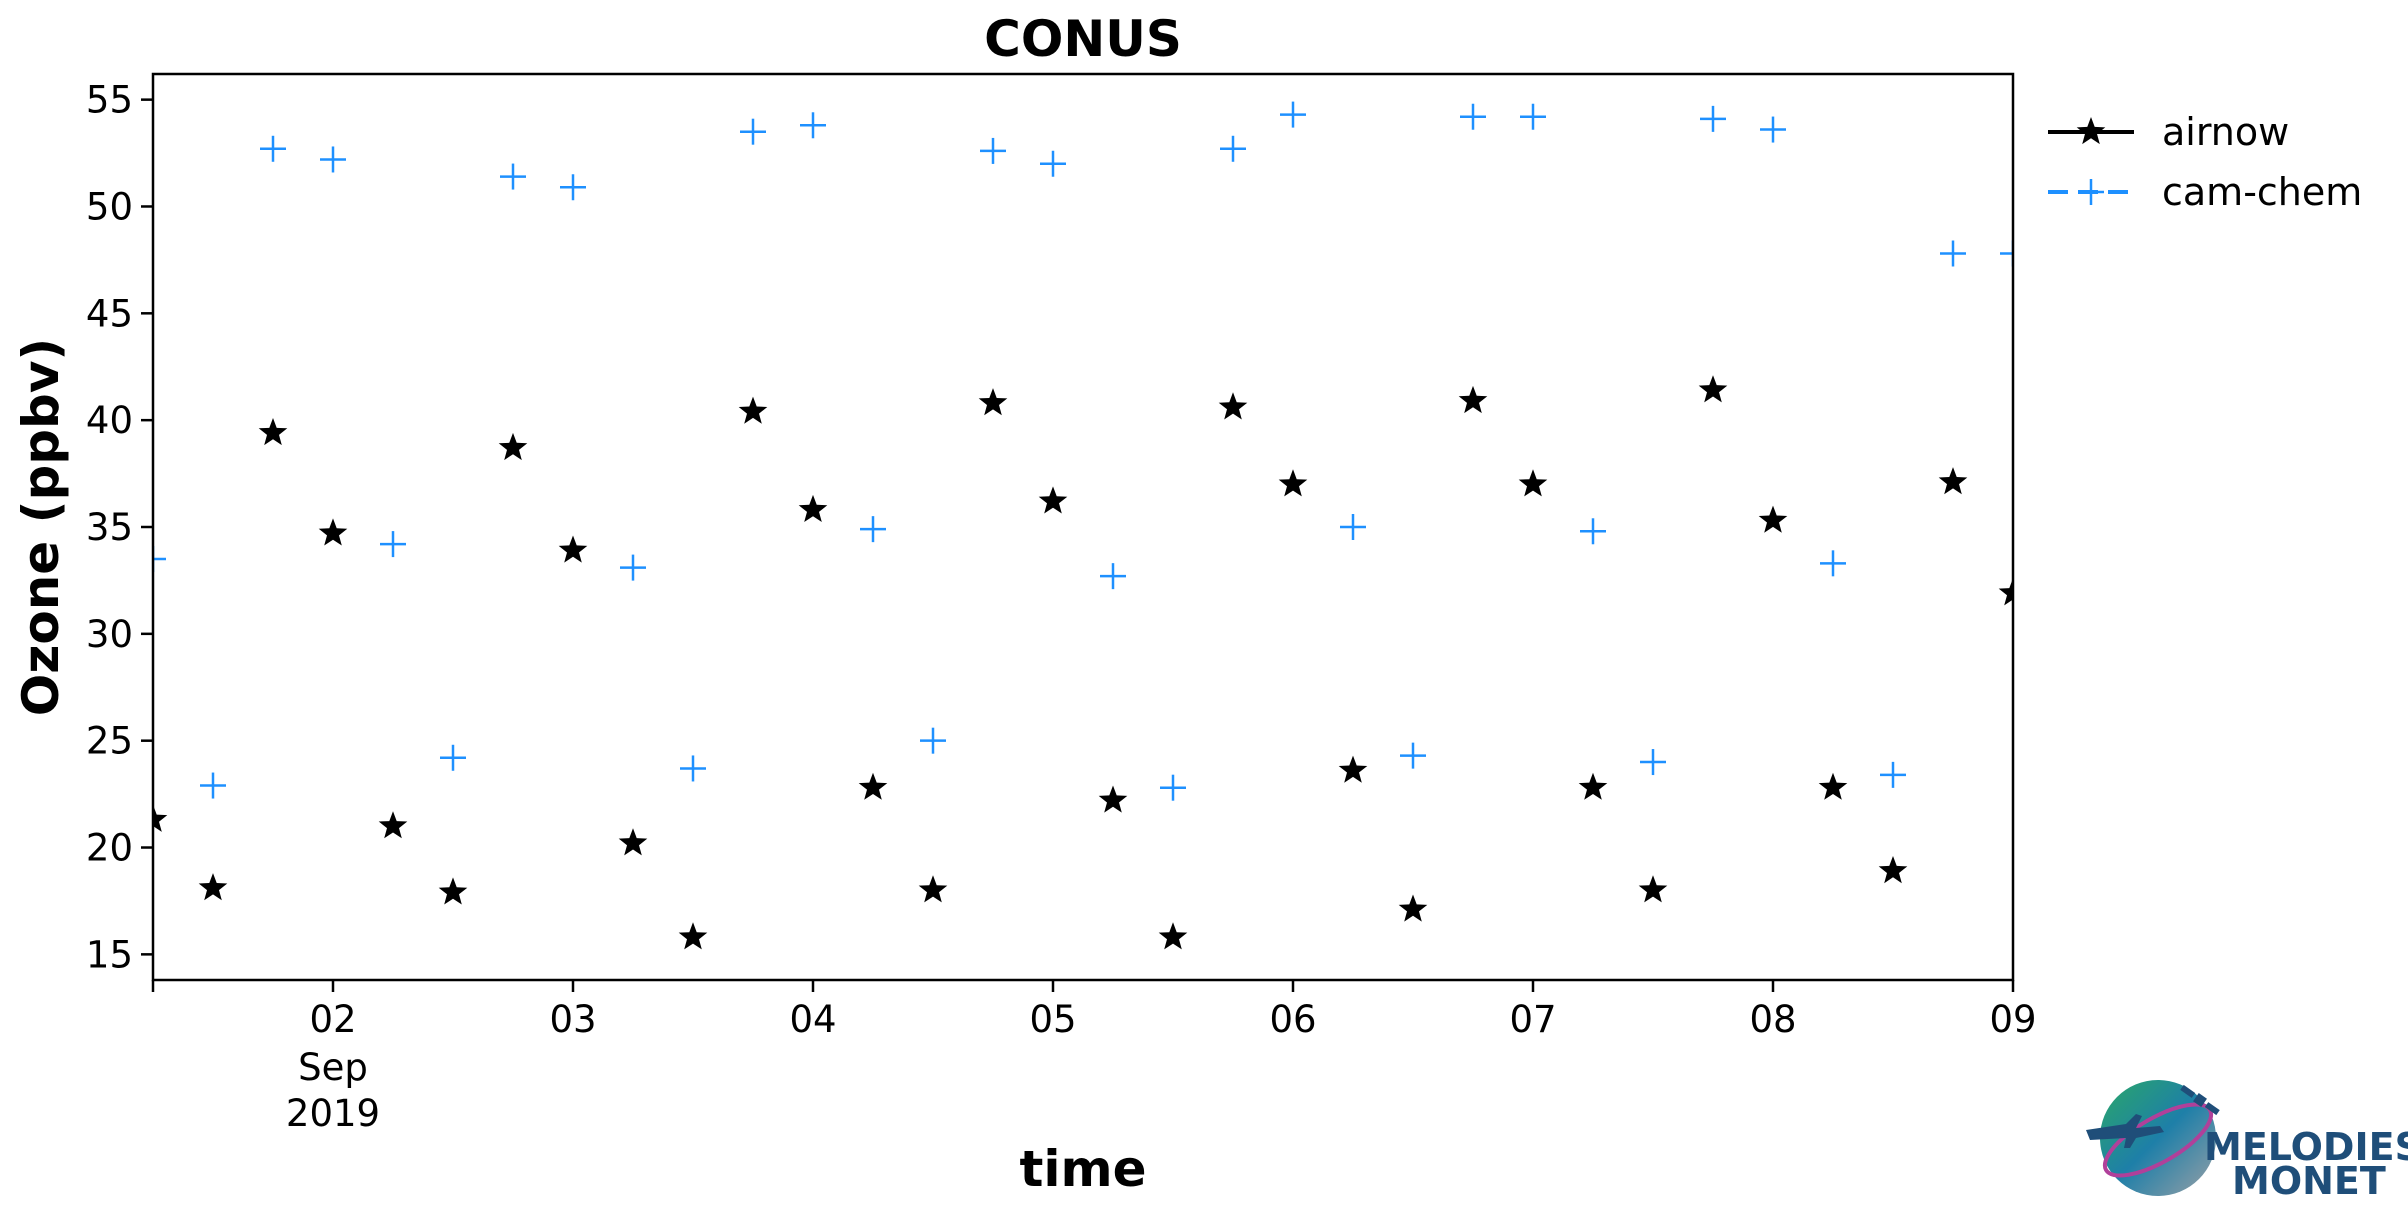 The width and height of the screenshot is (2408, 1215). What do you see at coordinates (109, 634) in the screenshot?
I see `y-tick-label: 30` at bounding box center [109, 634].